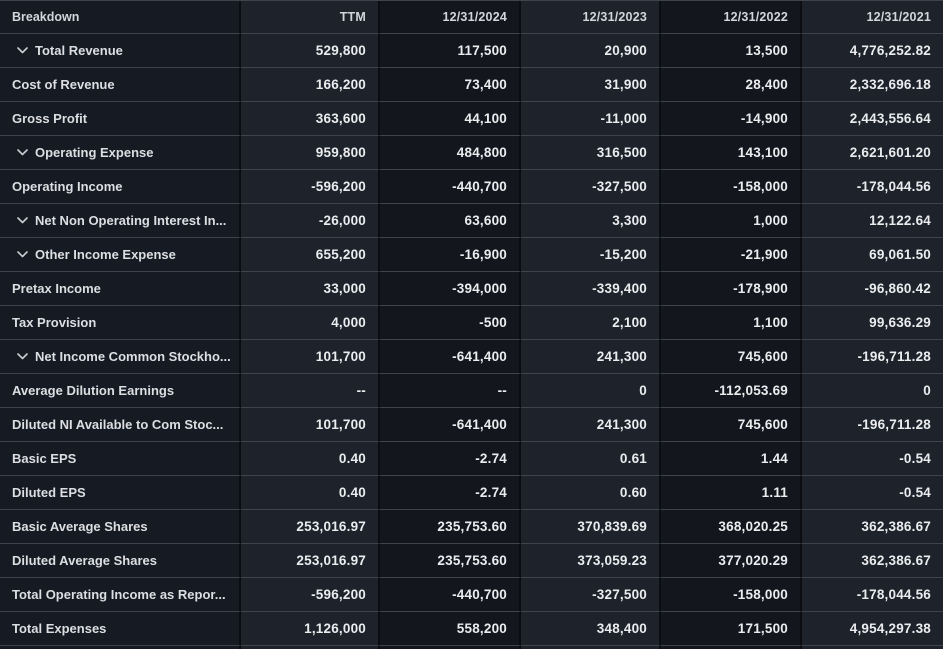  I want to click on row-label-cell: Operating Expense, so click(120, 153).